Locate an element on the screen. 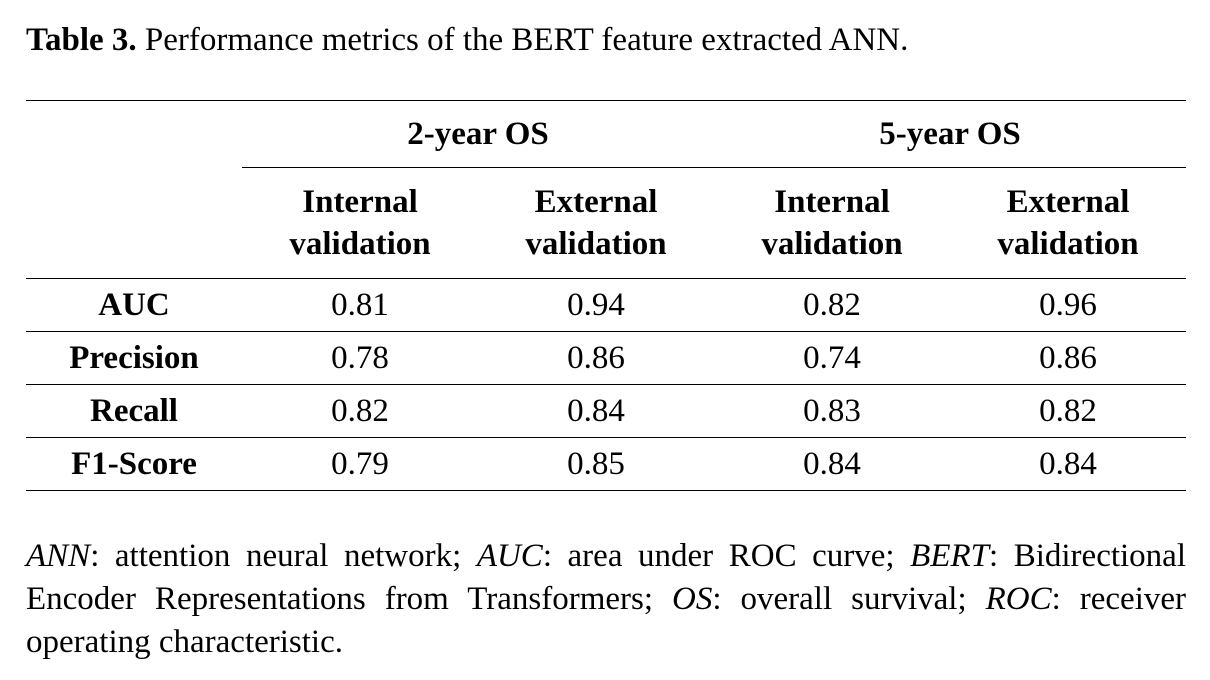 This screenshot has height=680, width=1210. table-row-precision: Precision 0.78 0.86 0.74 0.86 is located at coordinates (606, 358).